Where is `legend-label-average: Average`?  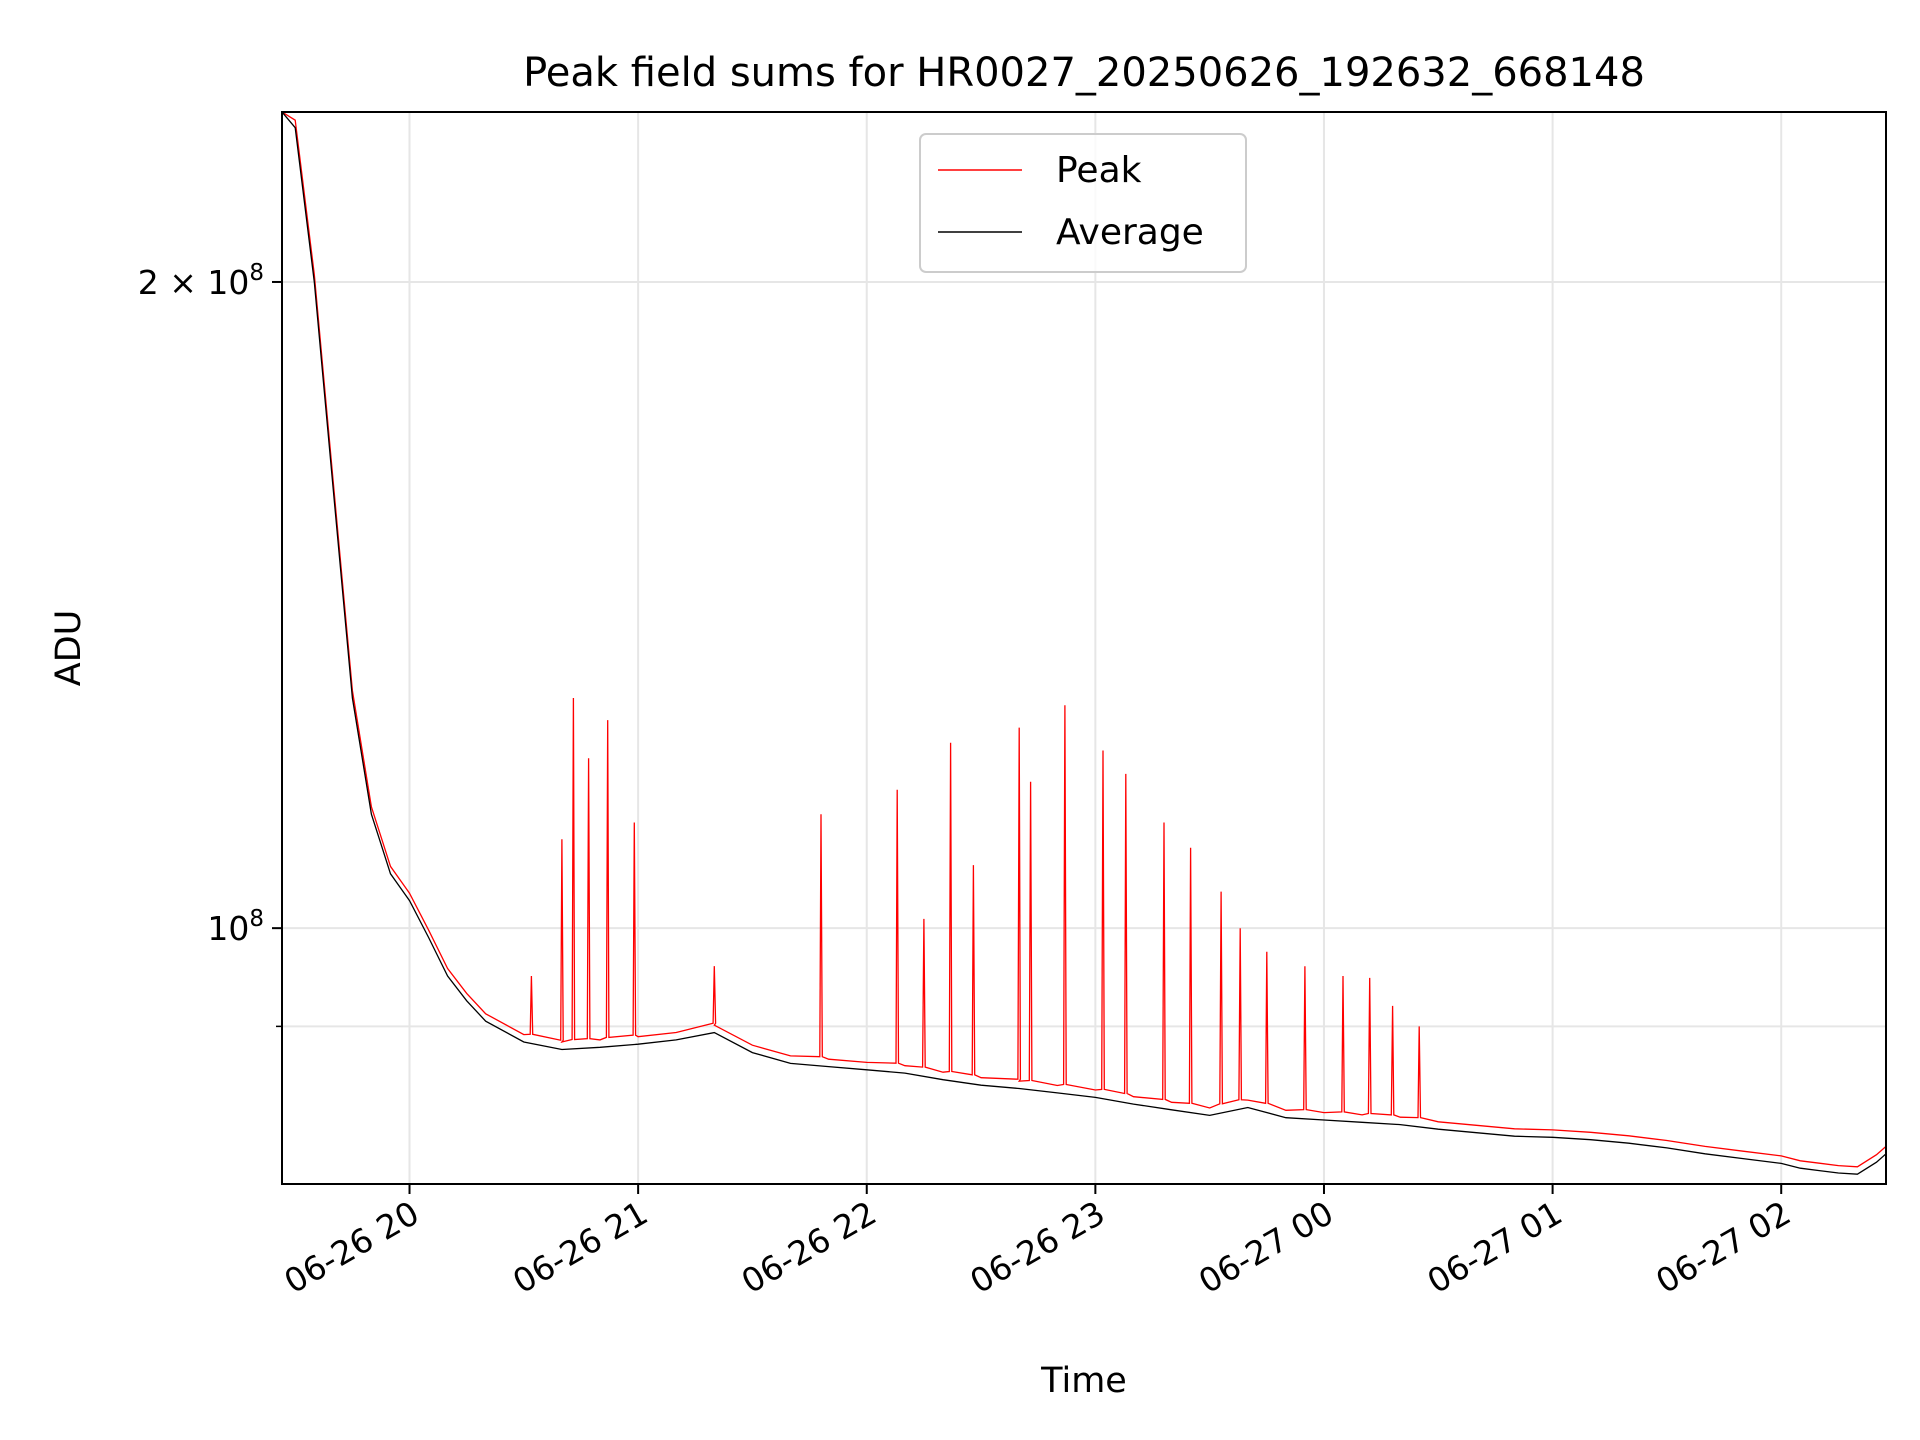 legend-label-average: Average is located at coordinates (1130, 232).